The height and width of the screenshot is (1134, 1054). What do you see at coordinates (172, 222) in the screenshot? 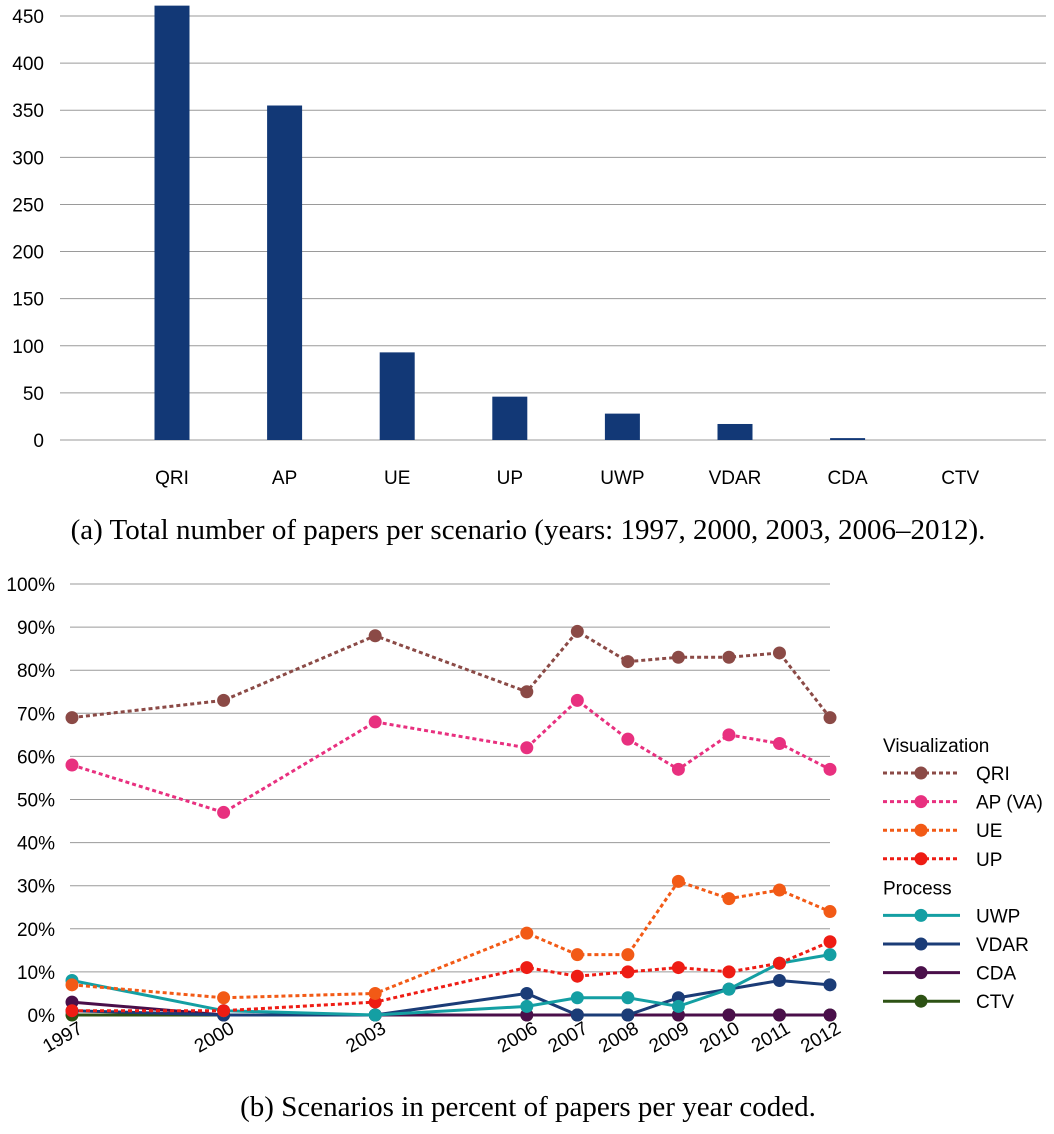
I see `bar-qri` at bounding box center [172, 222].